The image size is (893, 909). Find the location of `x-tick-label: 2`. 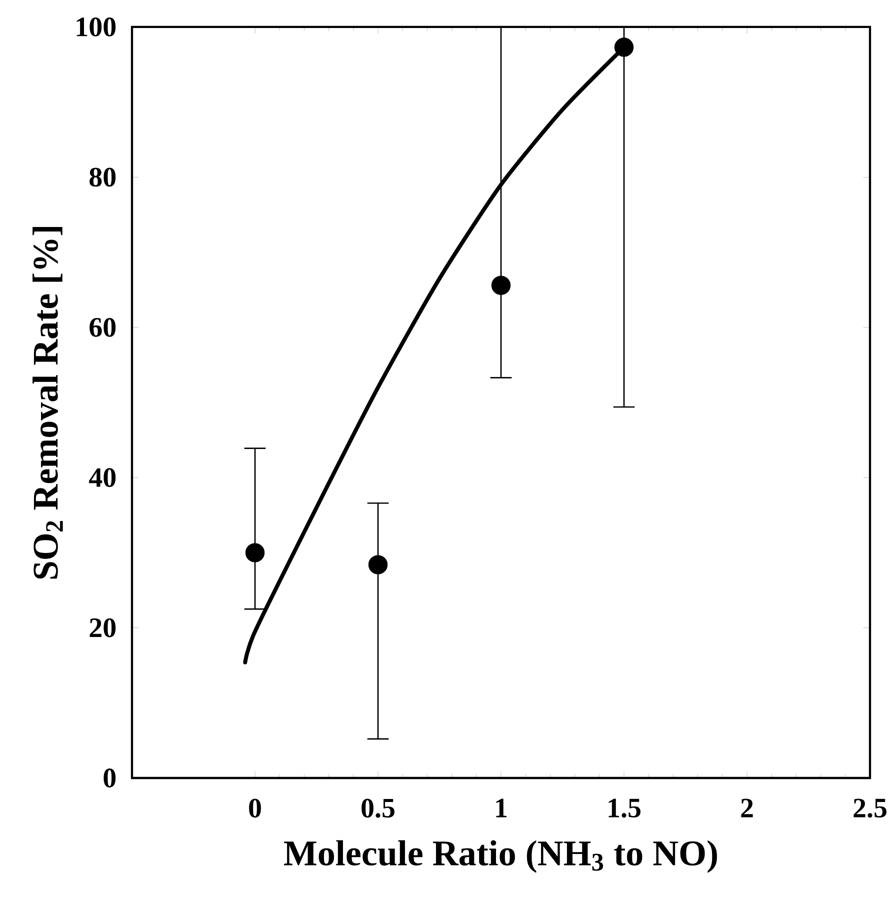

x-tick-label: 2 is located at coordinates (747, 808).